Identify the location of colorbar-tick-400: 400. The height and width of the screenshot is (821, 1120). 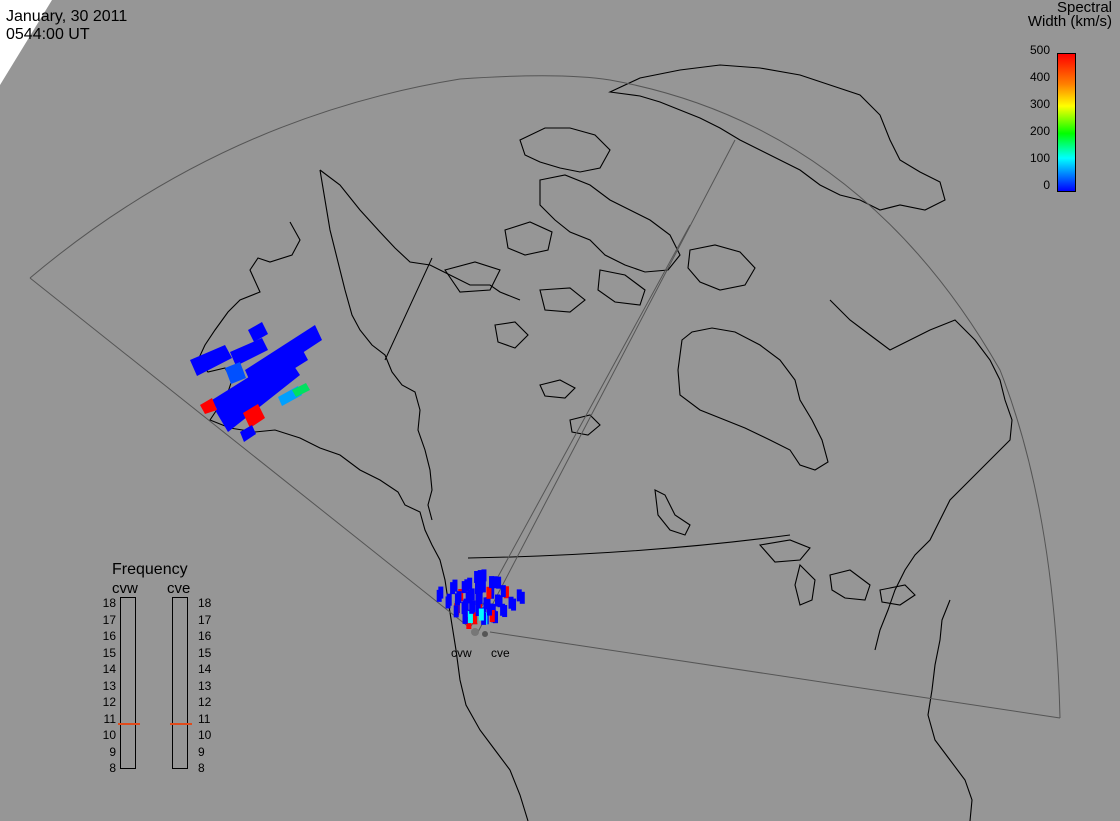
(1039, 77).